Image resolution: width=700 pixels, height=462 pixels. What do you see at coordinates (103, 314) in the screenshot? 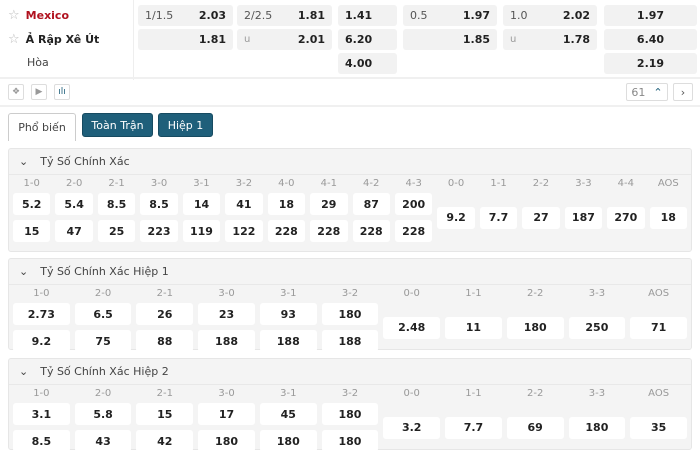
I see `odds-cell: 6.5` at bounding box center [103, 314].